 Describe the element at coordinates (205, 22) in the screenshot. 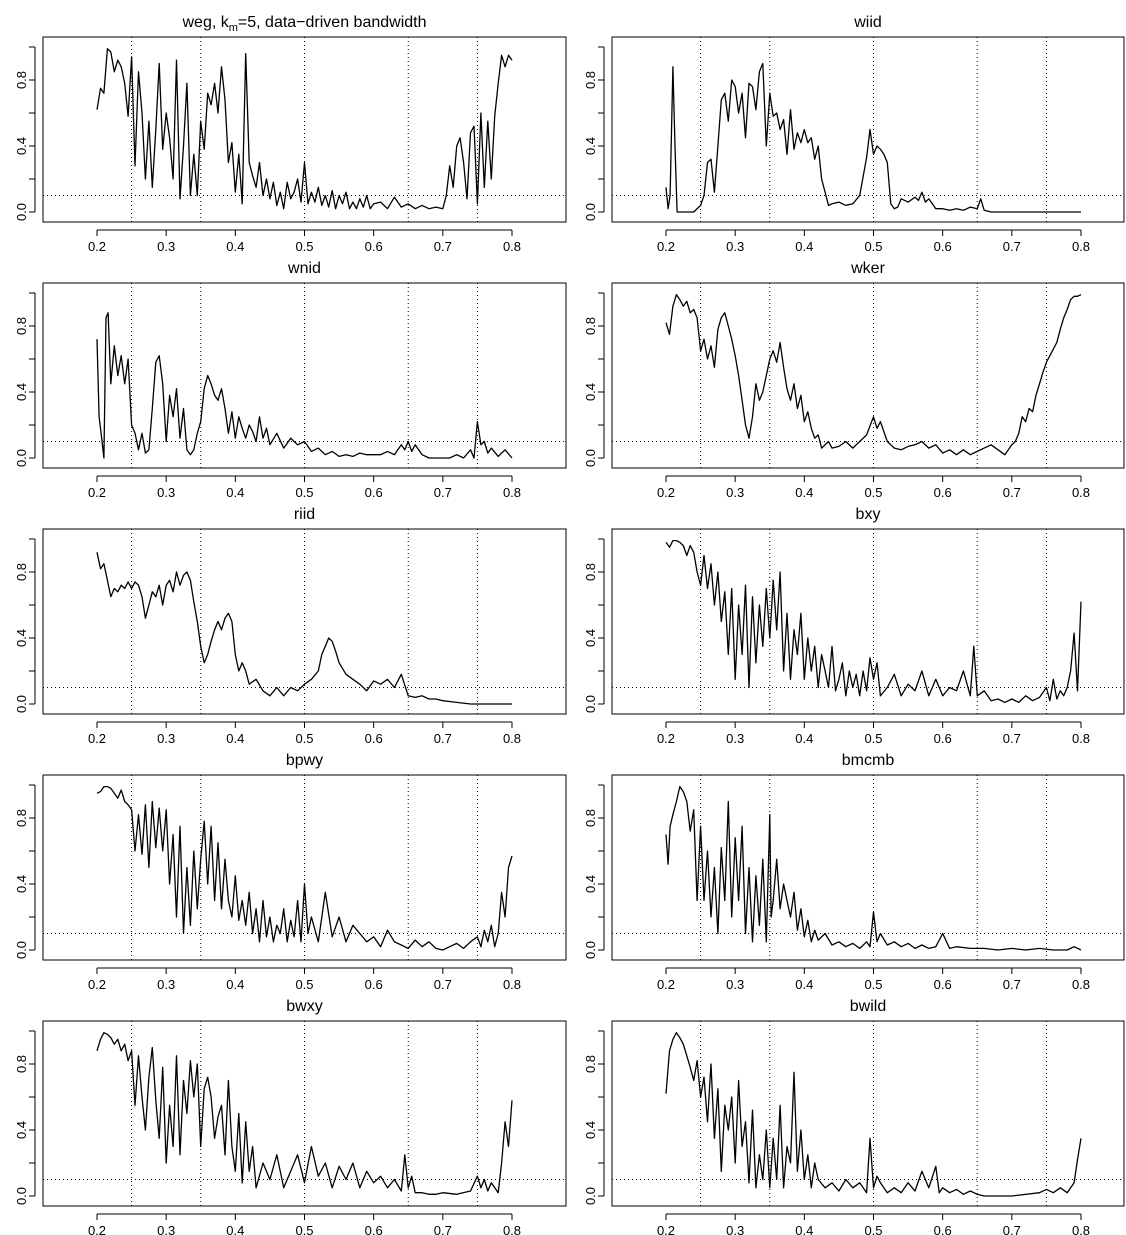

I see `panel-title-text: weg, k` at that location.